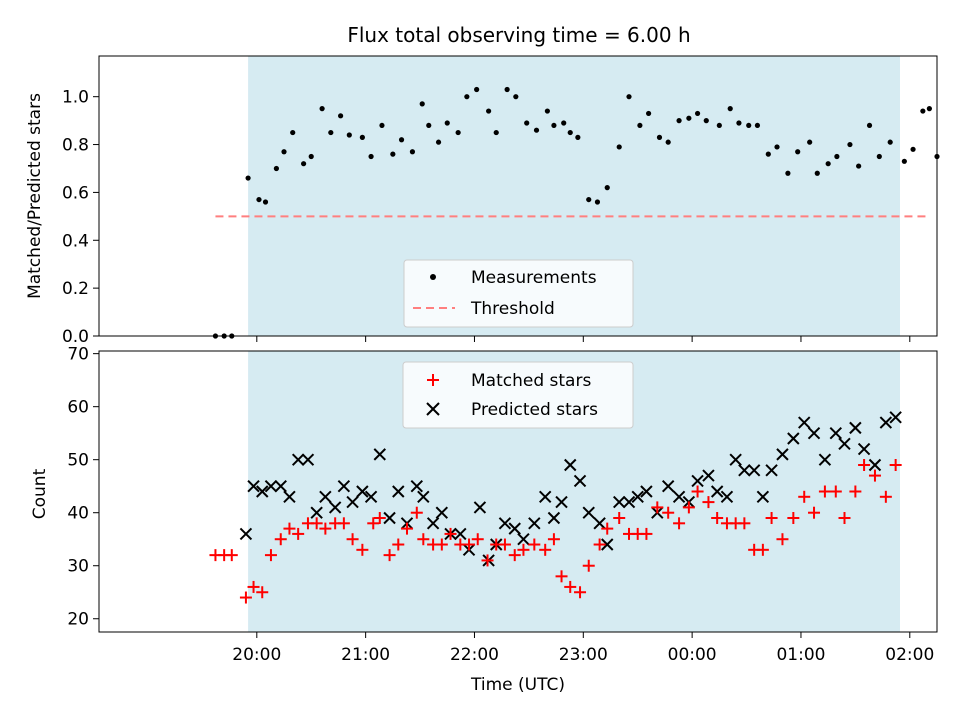 The width and height of the screenshot is (960, 720). I want to click on y-tick-label: 0.4, so click(75, 241).